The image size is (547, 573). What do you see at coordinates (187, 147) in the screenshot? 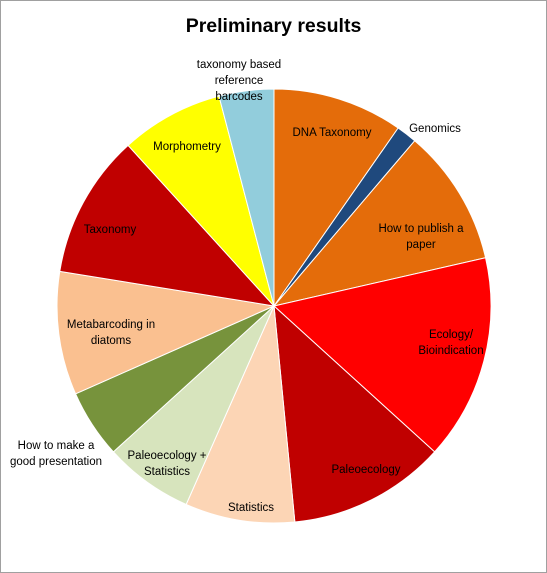
I see `slice-label-morphometry: Morphometry` at bounding box center [187, 147].